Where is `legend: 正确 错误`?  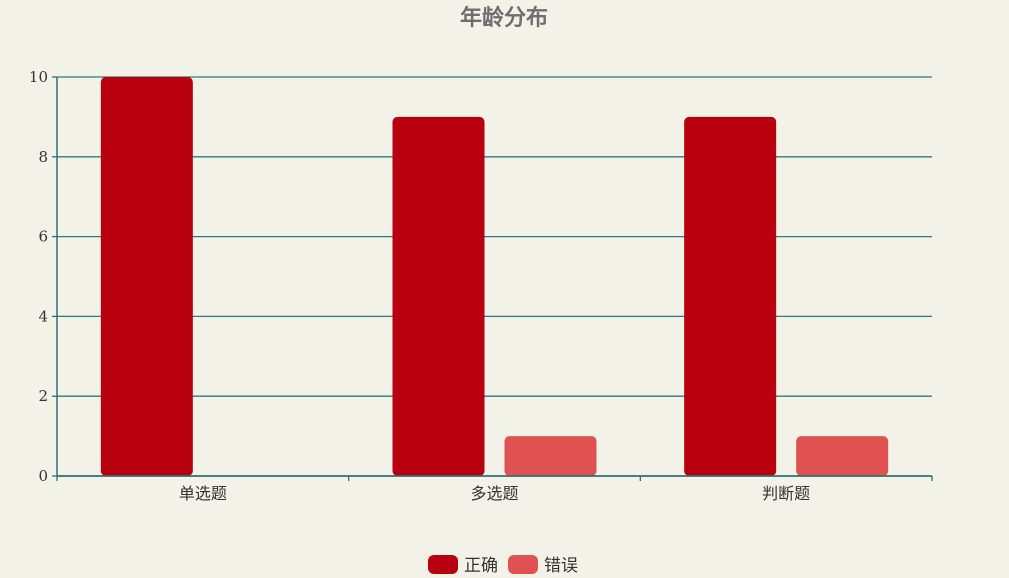
legend: 正确 错误 is located at coordinates (503, 565).